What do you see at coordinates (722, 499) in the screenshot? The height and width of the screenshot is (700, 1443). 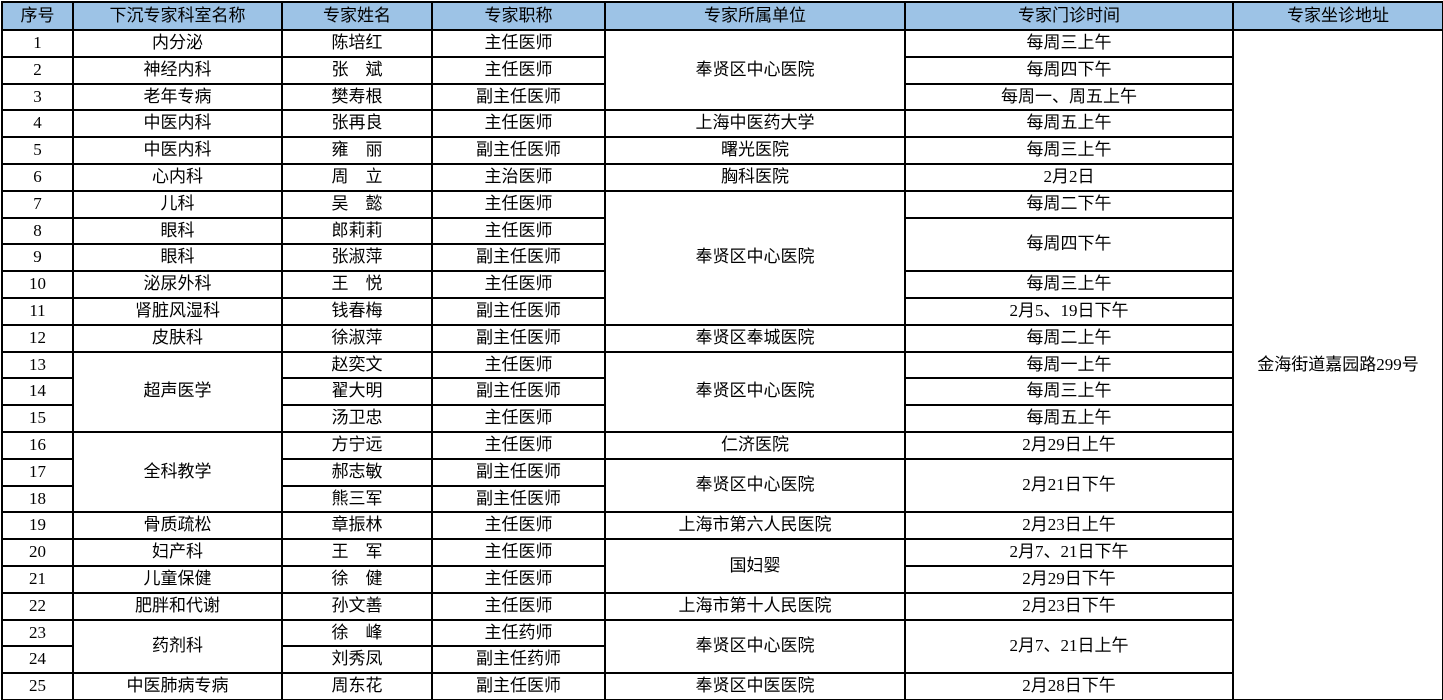 I see `table-row: 18 熊三军 副主任医师` at bounding box center [722, 499].